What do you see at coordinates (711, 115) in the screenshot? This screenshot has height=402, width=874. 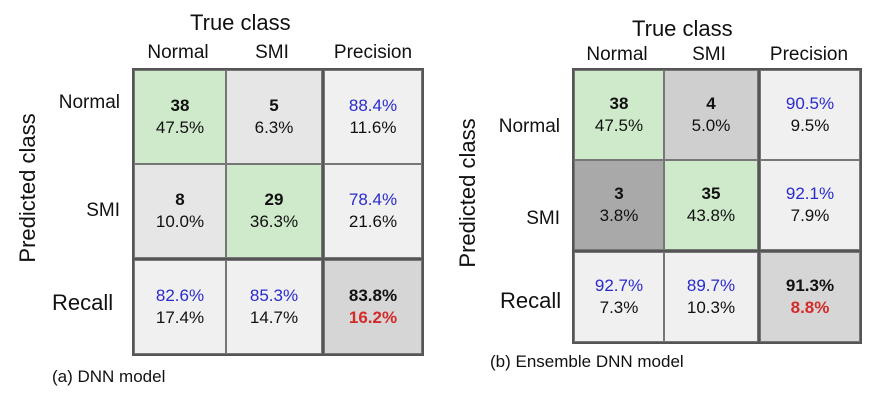 I see `cell-normal-smi: 4 5.0%` at bounding box center [711, 115].